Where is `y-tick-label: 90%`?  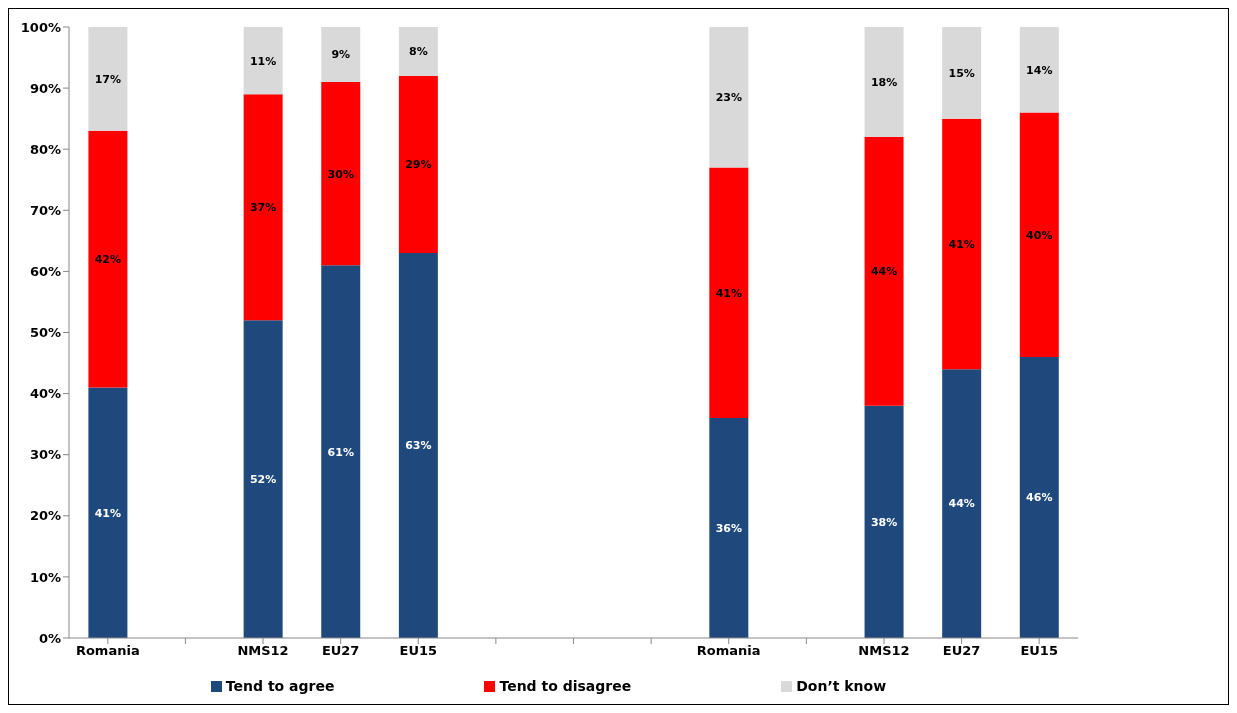
y-tick-label: 90% is located at coordinates (45, 88).